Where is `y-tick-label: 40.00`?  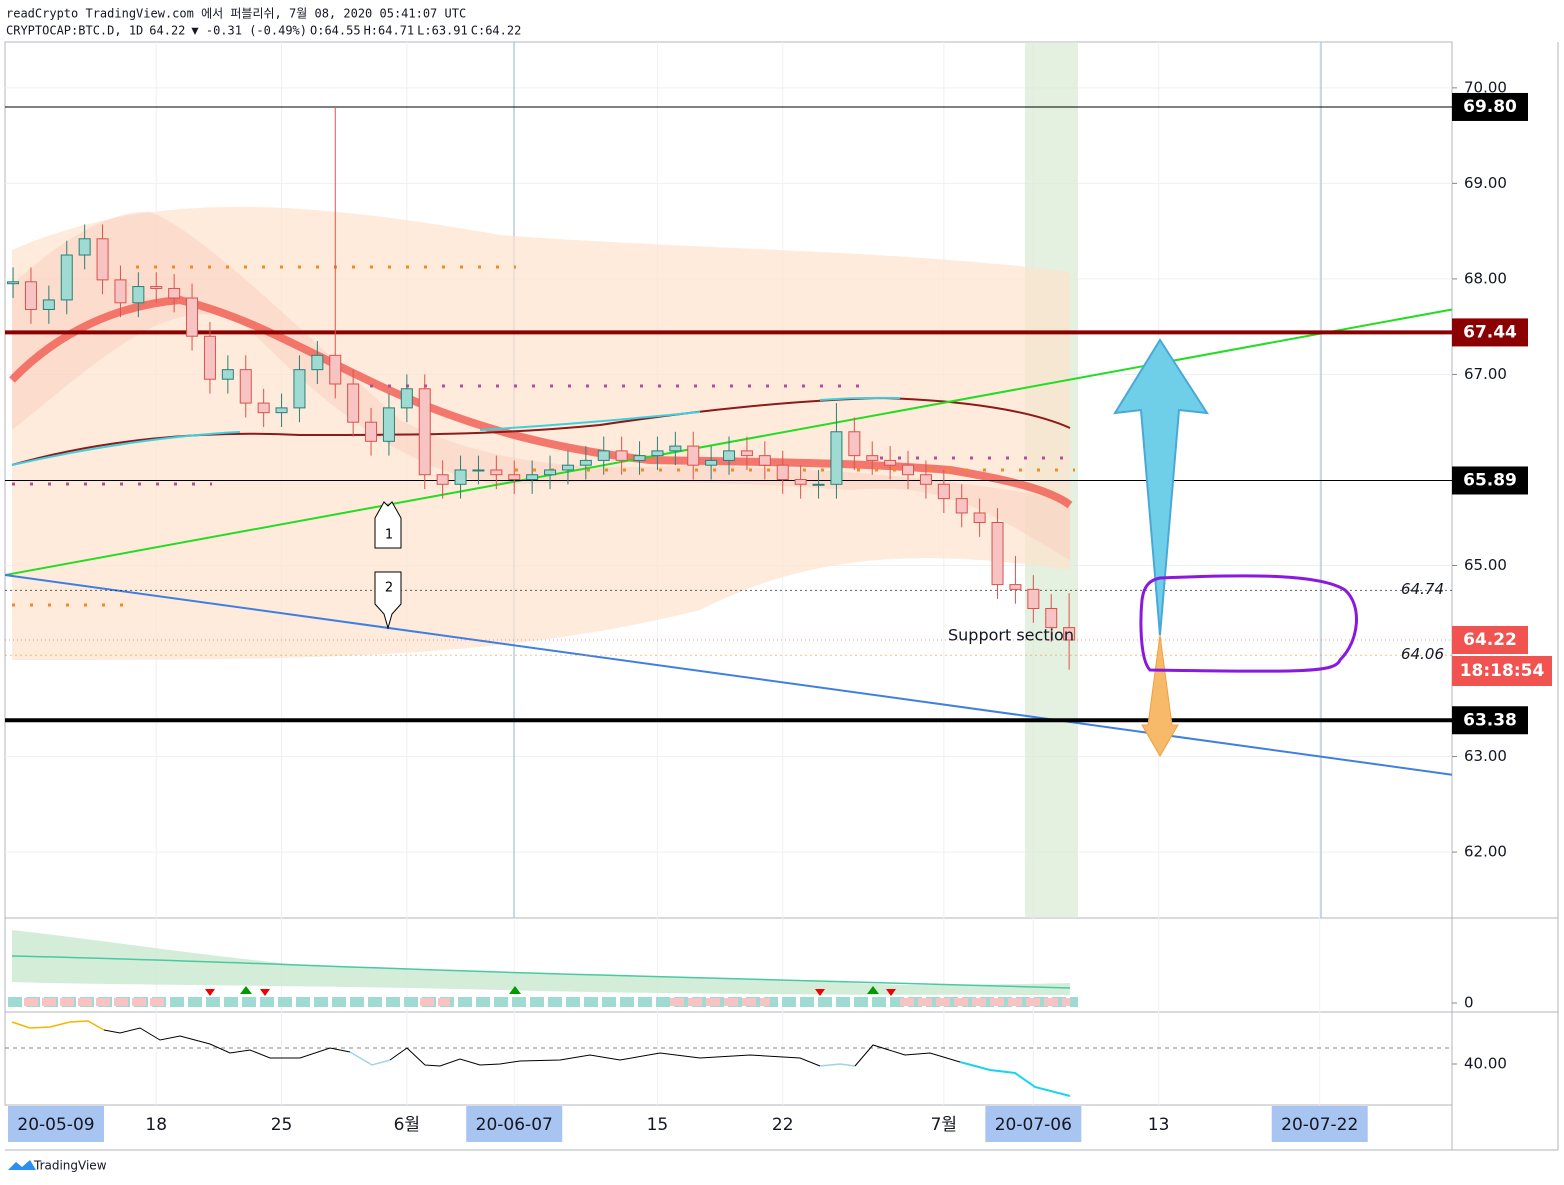 y-tick-label: 40.00 is located at coordinates (1485, 1064).